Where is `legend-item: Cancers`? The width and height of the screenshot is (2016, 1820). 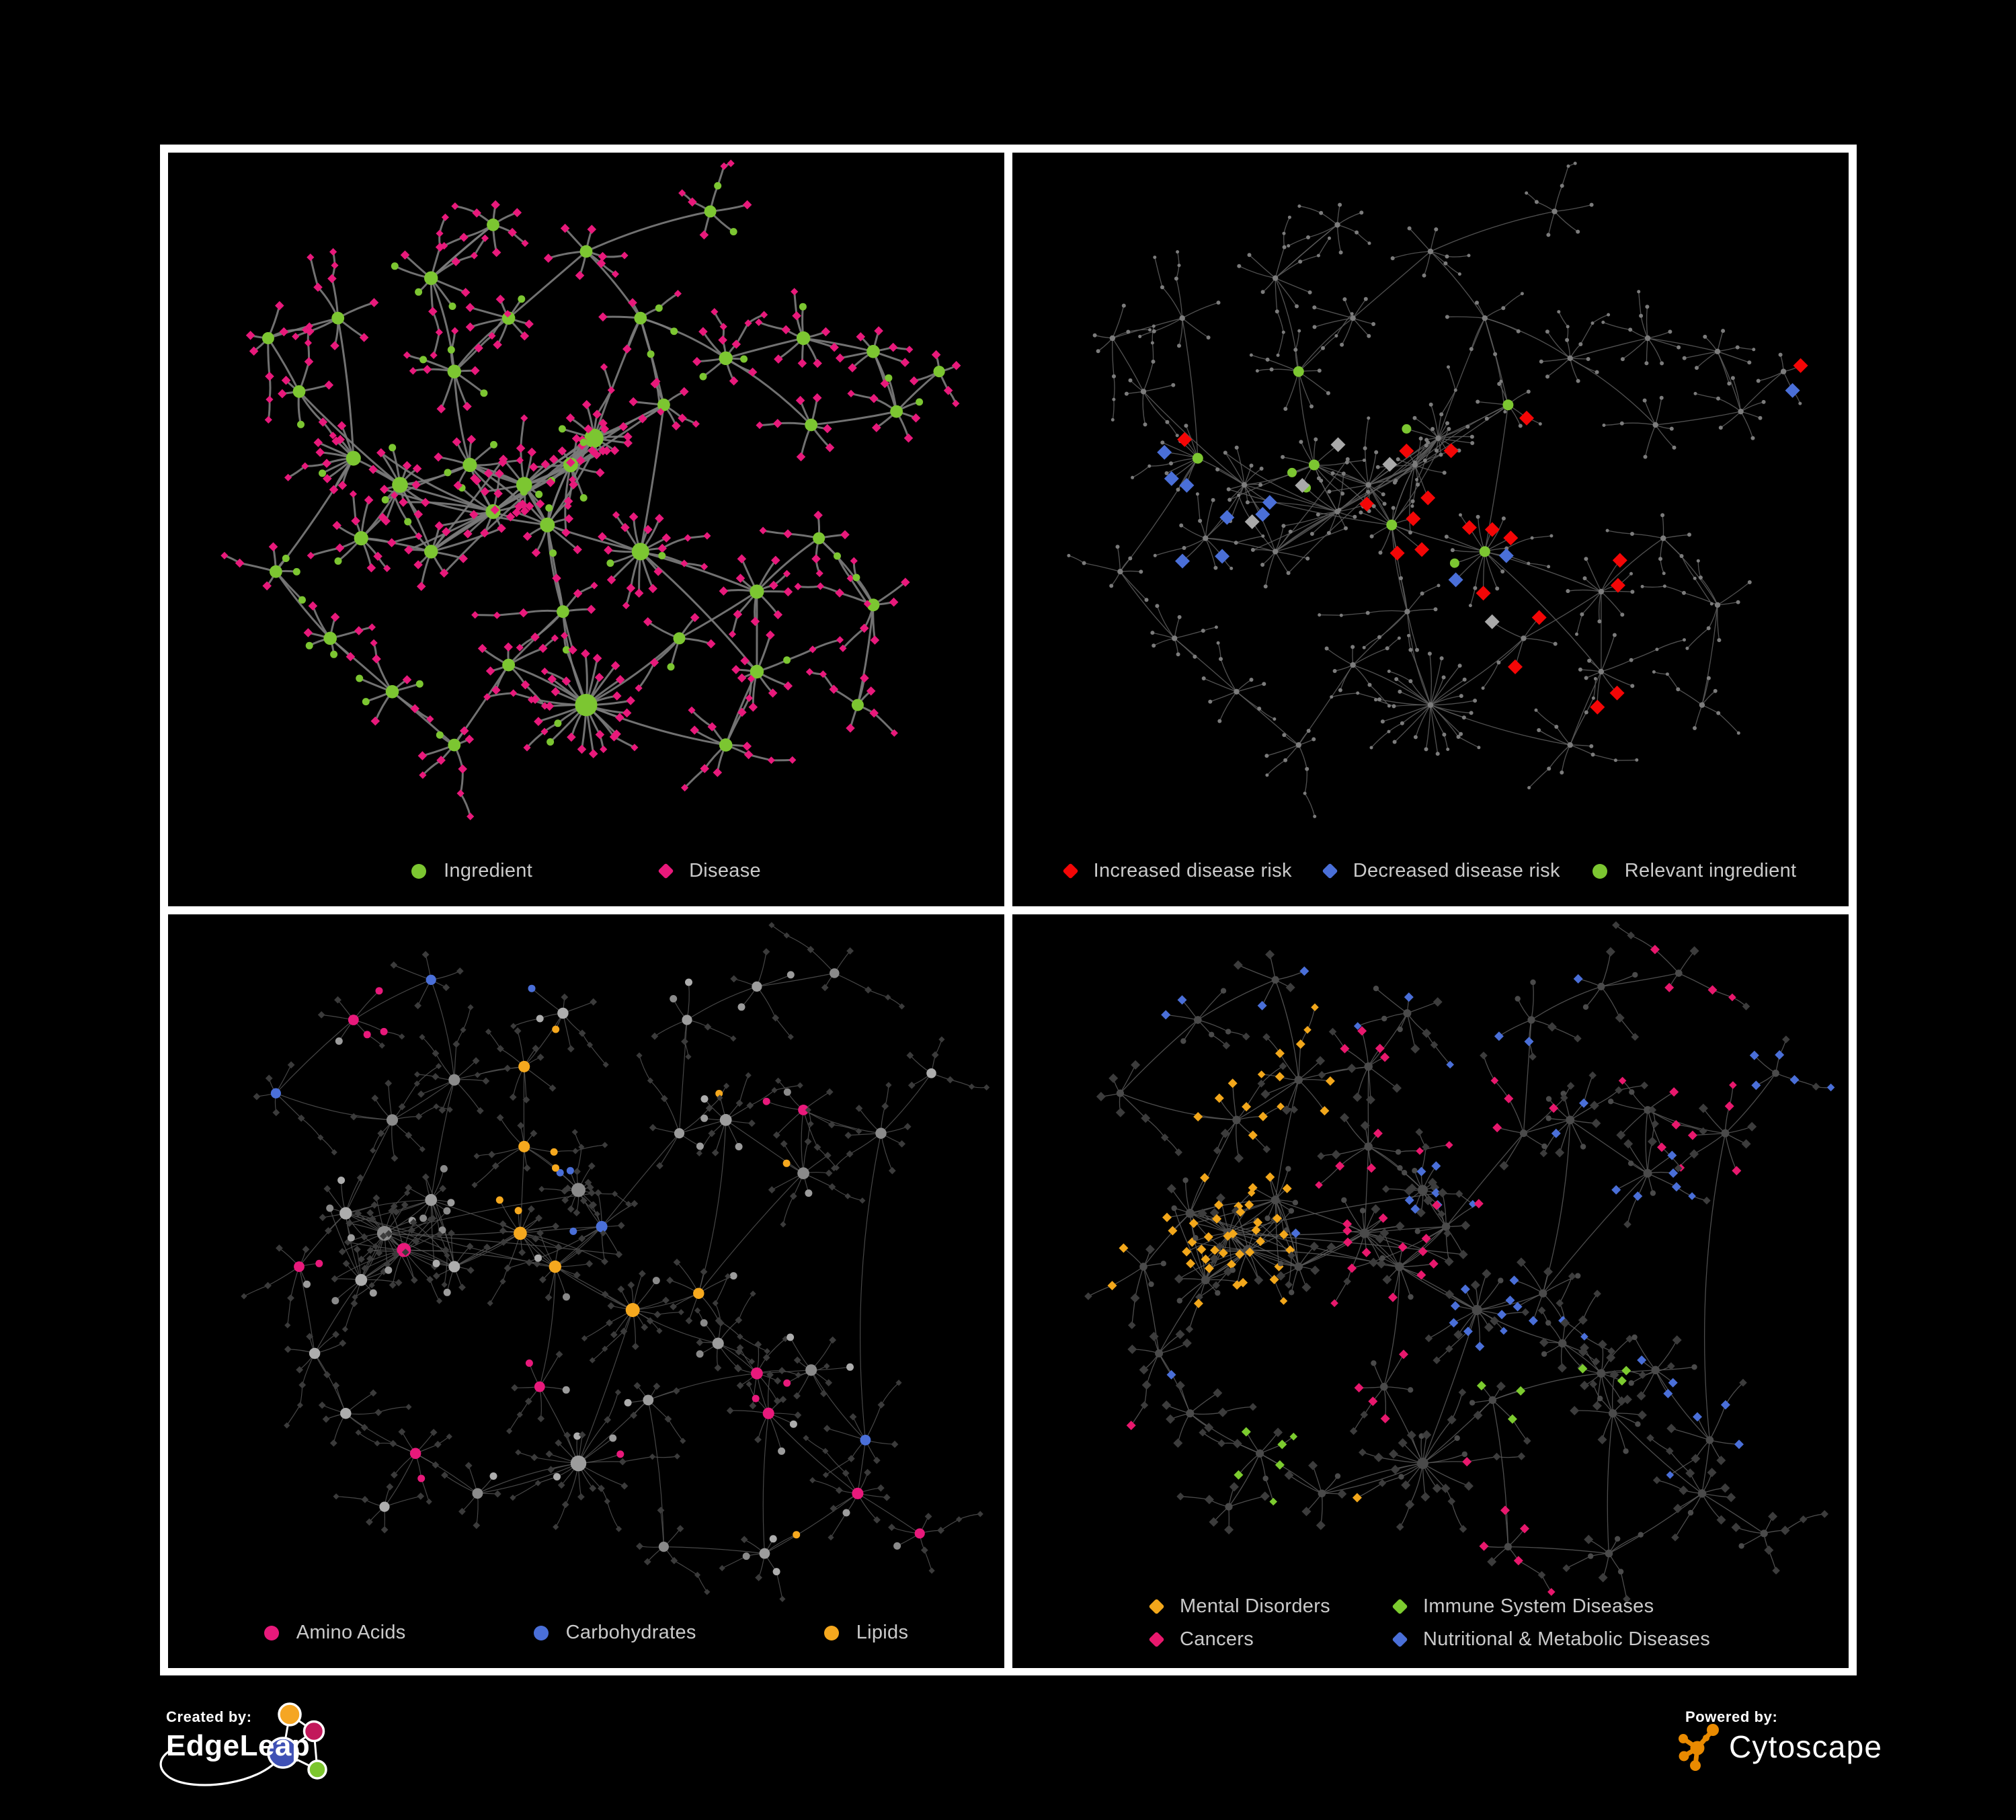 legend-item: Cancers is located at coordinates (1239, 1639).